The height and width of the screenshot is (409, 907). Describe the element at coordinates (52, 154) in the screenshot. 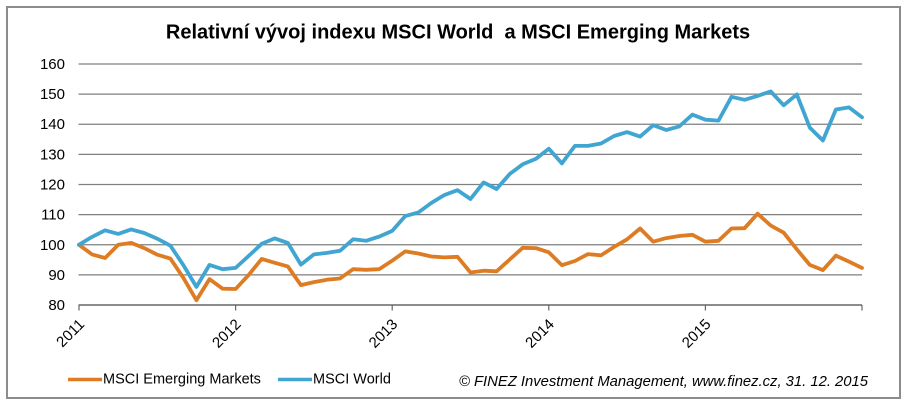

I see `svg-text: 130` at that location.